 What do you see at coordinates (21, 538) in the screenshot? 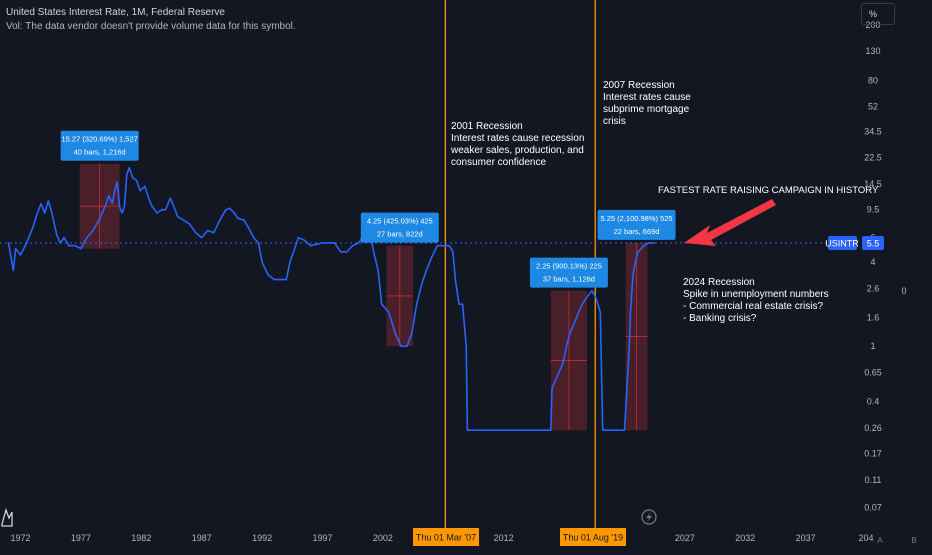
I see `time-tick-label: 1972` at bounding box center [21, 538].